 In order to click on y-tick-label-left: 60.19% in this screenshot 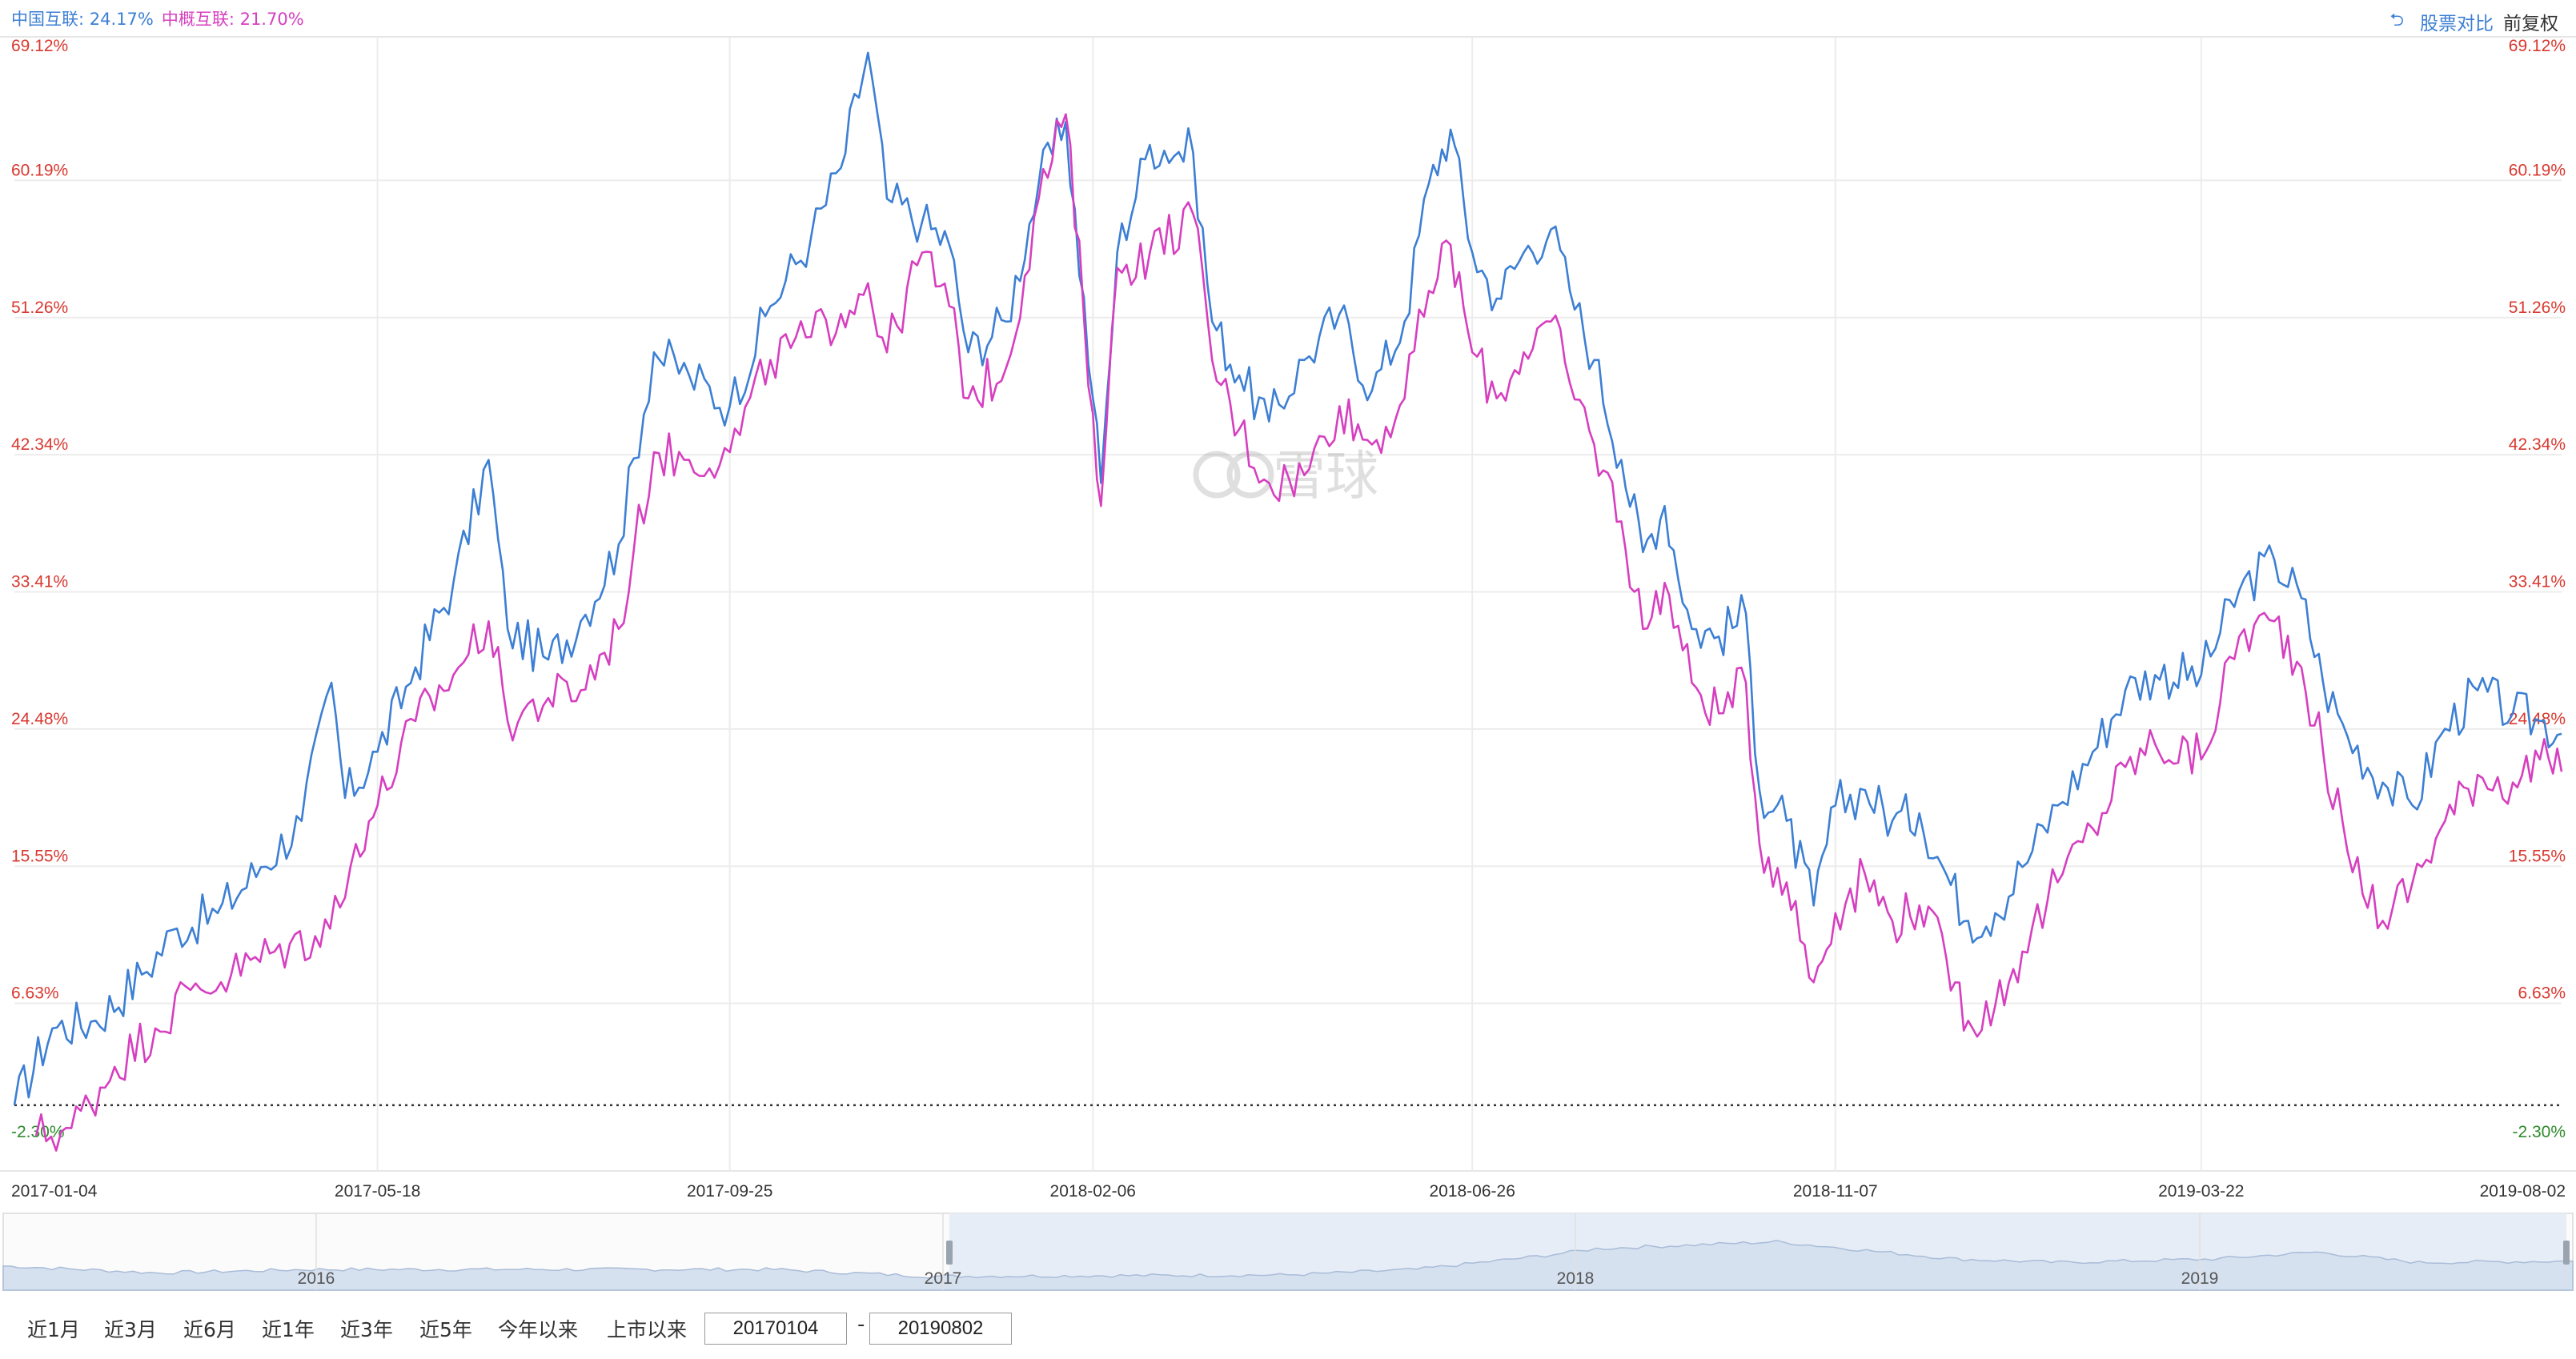, I will do `click(40, 170)`.